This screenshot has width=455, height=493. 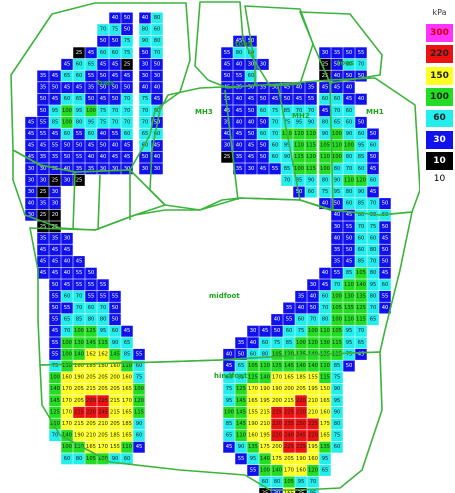 I want to click on heatmap-cell-value: 100, so click(x=139, y=389).